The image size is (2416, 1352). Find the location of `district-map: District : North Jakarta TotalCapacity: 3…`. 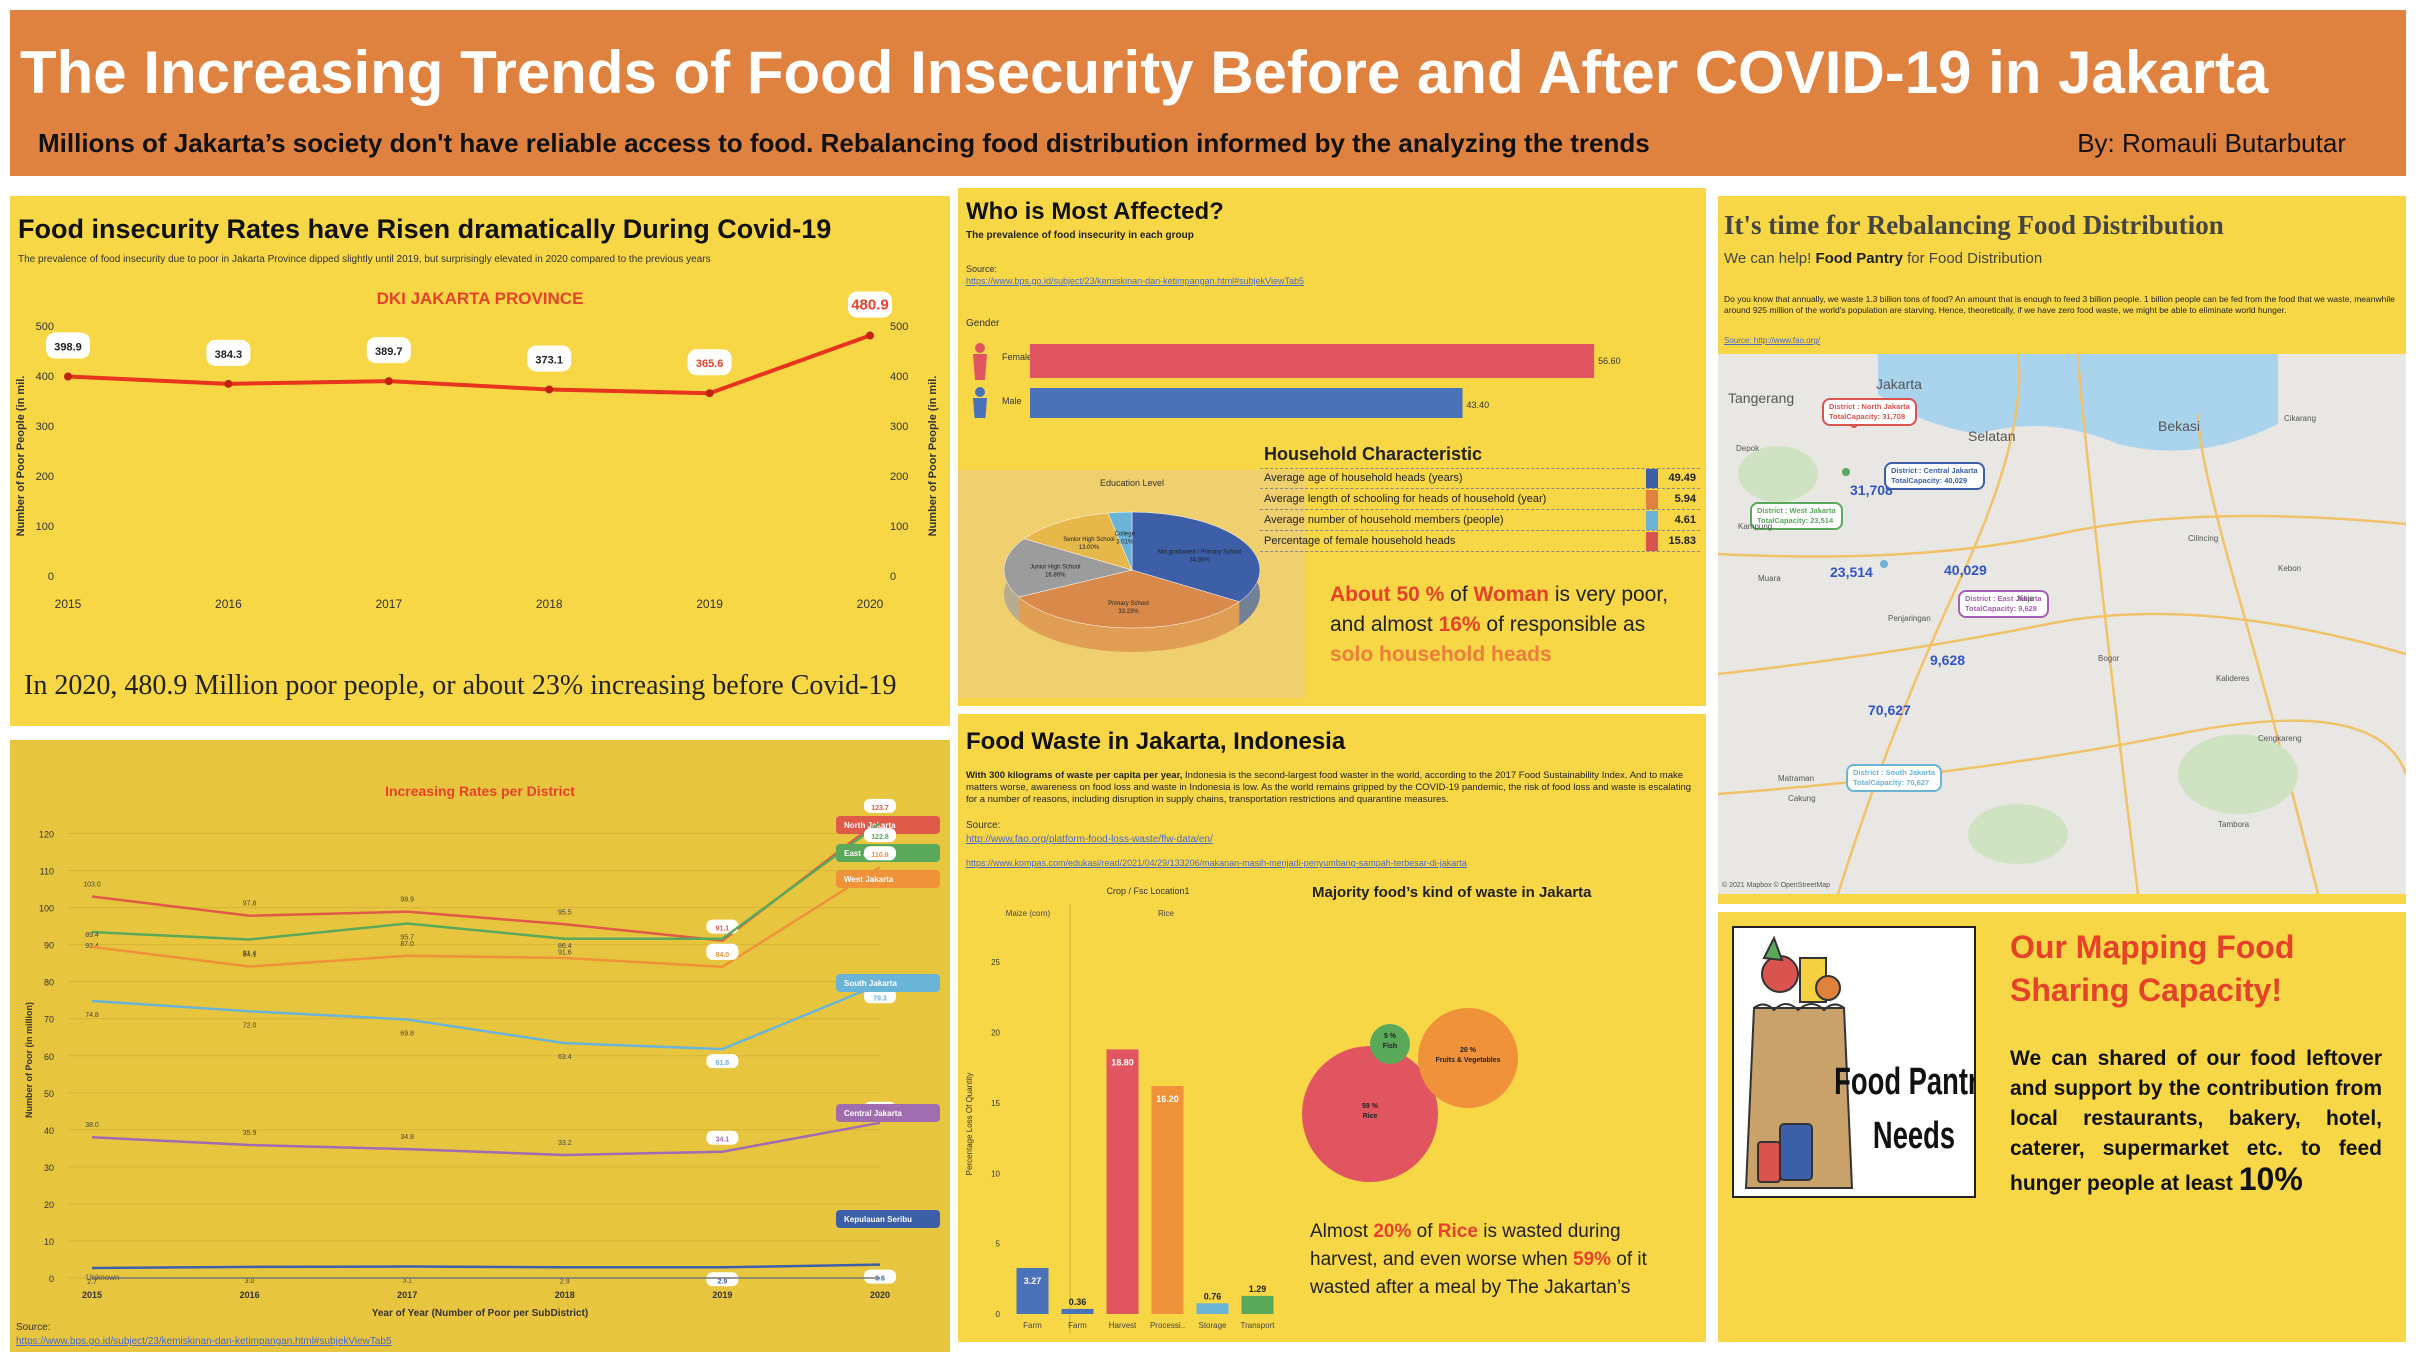

district-map: District : North Jakarta TotalCapacity: 3… is located at coordinates (2062, 624).